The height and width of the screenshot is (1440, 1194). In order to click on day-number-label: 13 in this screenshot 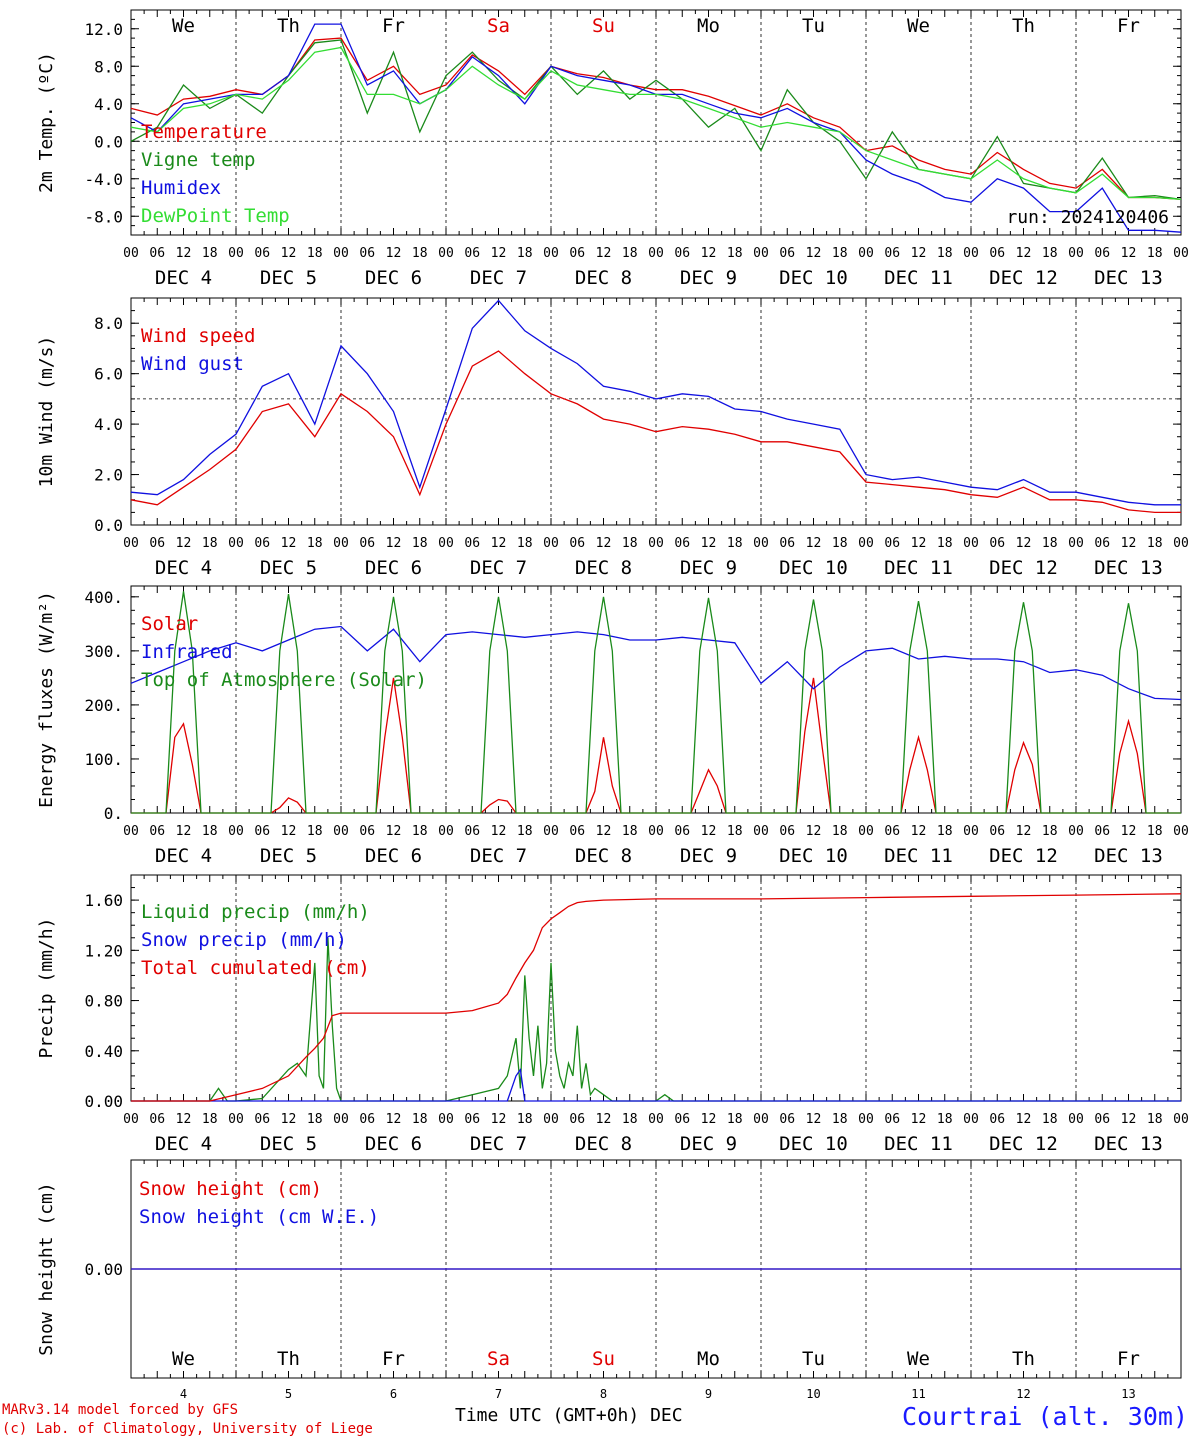, I will do `click(1128, 1394)`.